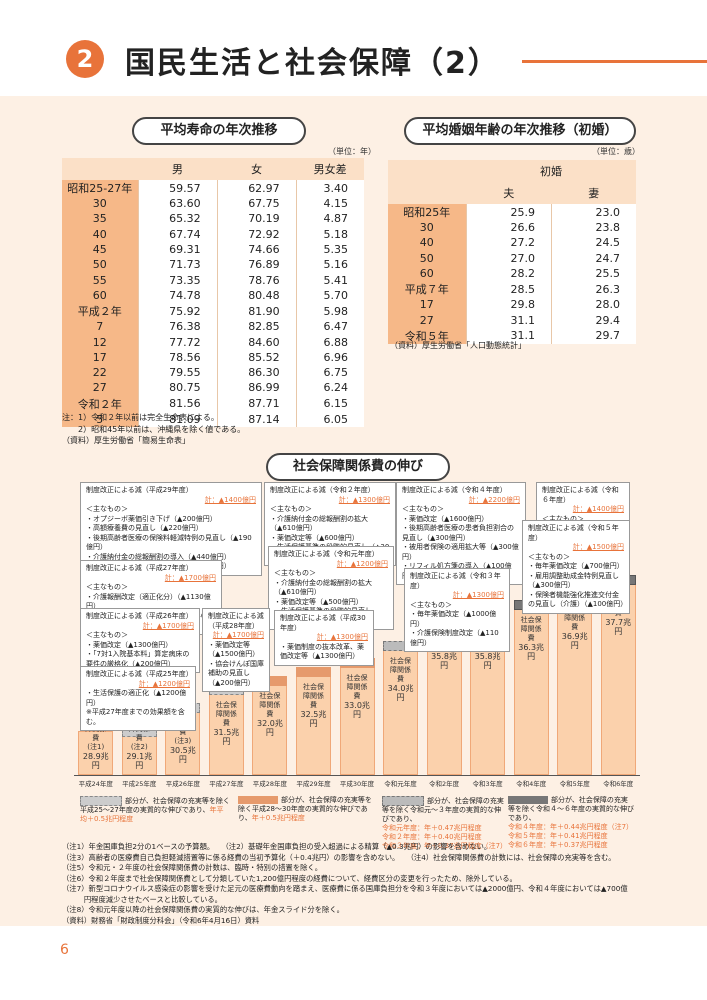 Image resolution: width=707 pixels, height=1000 pixels. Describe the element at coordinates (457, 596) in the screenshot. I see `callout-total-row: 計：▲1300億円` at that location.